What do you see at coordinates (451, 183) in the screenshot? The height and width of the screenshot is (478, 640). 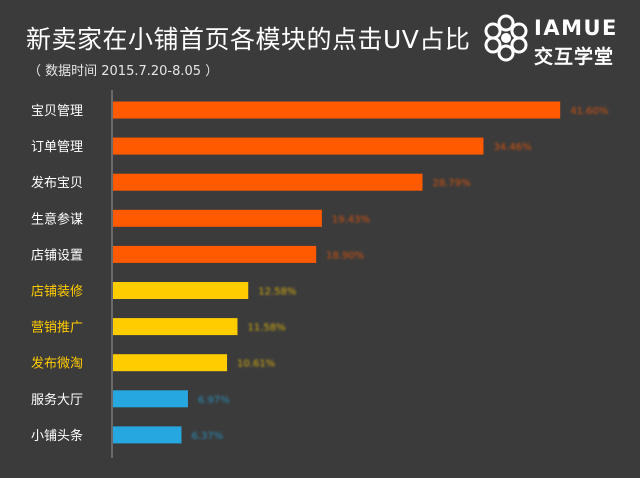 I see `value-label: 28.79%` at bounding box center [451, 183].